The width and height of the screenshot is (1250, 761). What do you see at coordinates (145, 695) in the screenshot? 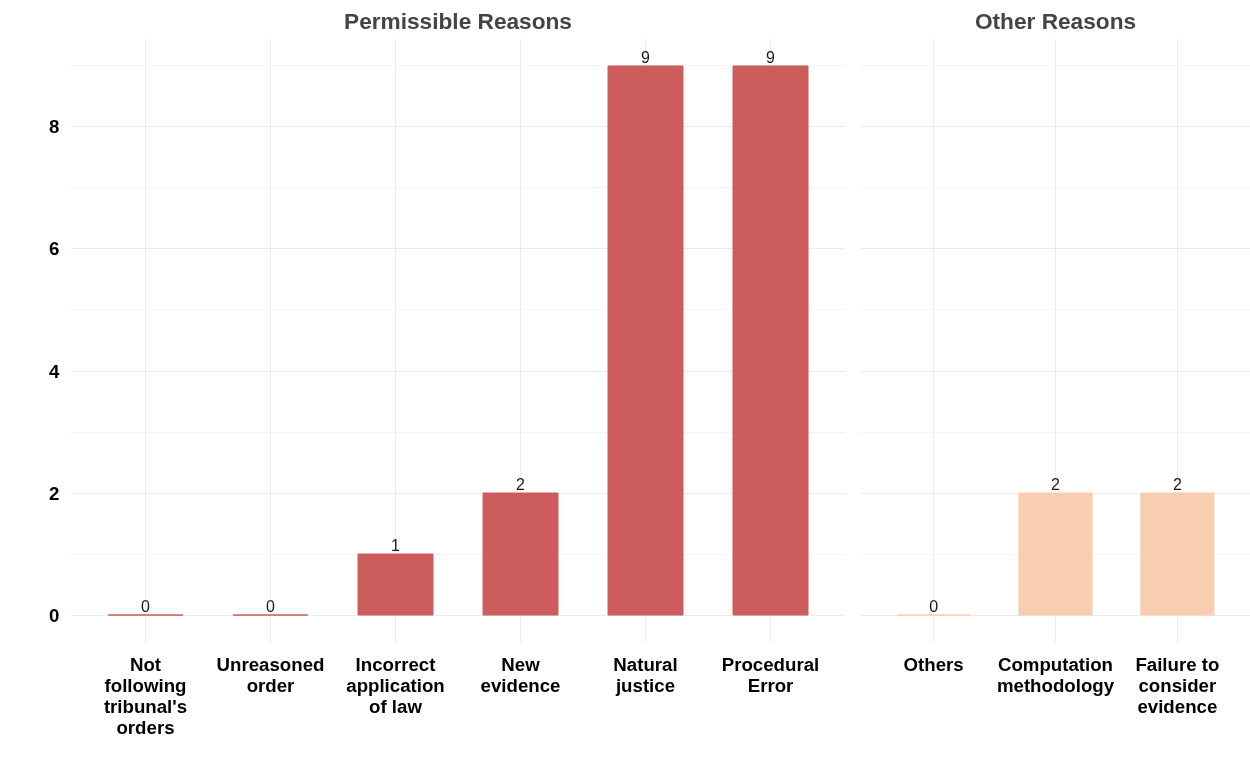
I see `x-tick-label: Not following tribunal's orders` at bounding box center [145, 695].